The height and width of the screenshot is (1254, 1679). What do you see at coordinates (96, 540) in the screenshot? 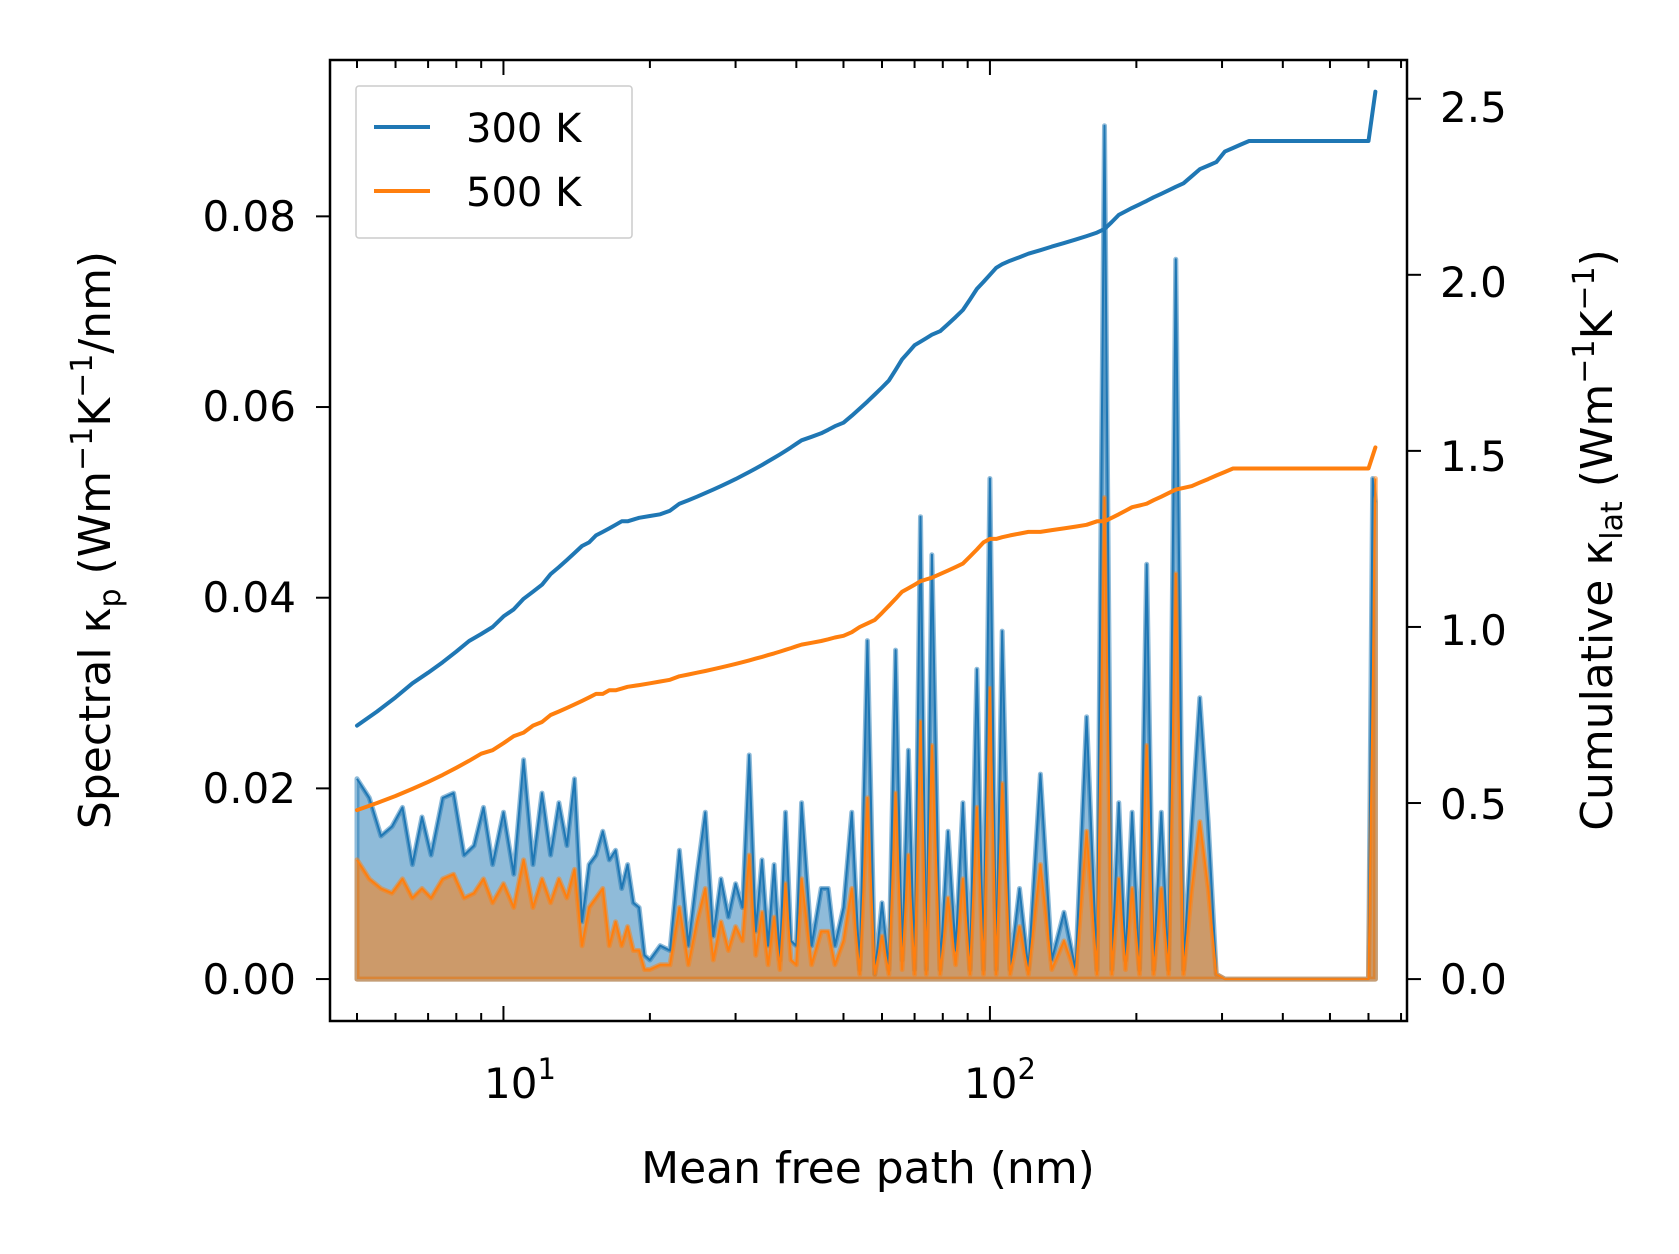
I see `y-left-axis-label: Spectral κp (Wm−1K−1/nm)` at bounding box center [96, 540].